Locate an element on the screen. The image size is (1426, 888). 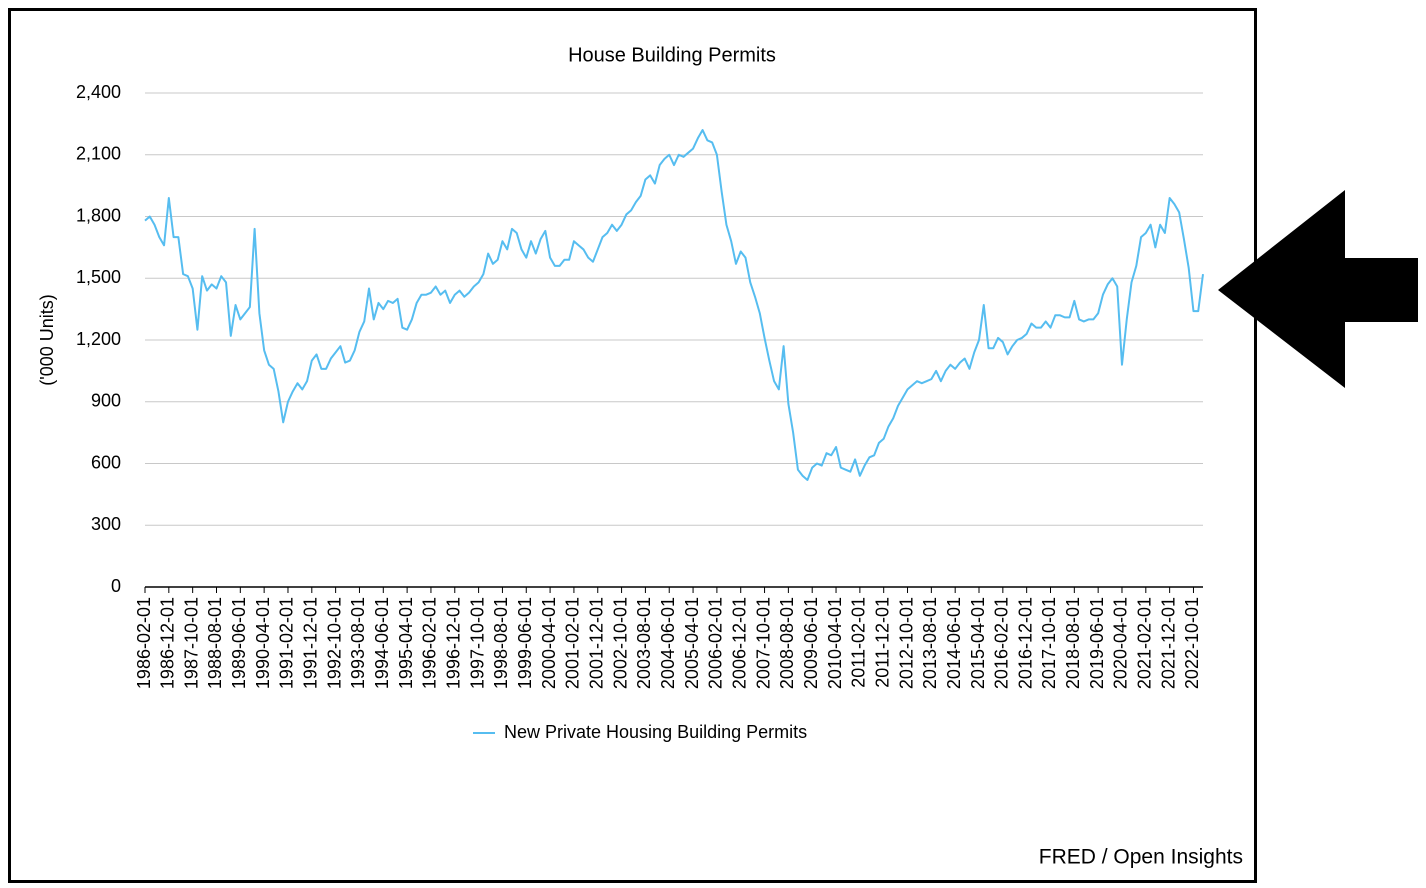
x-tick-label: 2021-02-01 is located at coordinates (1145, 643).